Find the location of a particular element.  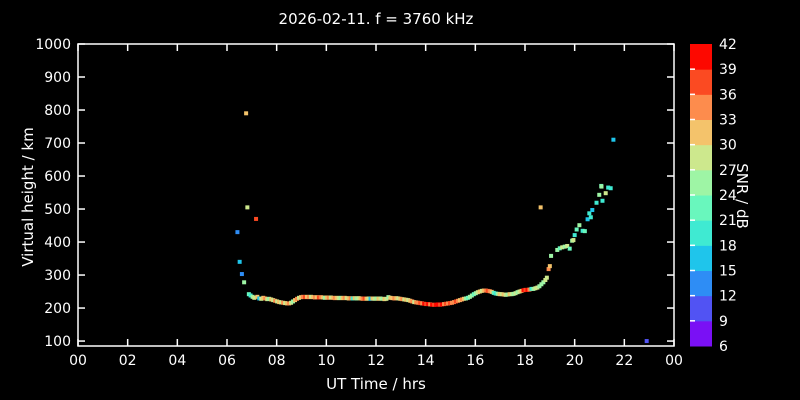

x-tick-label: 12 is located at coordinates (376, 361).